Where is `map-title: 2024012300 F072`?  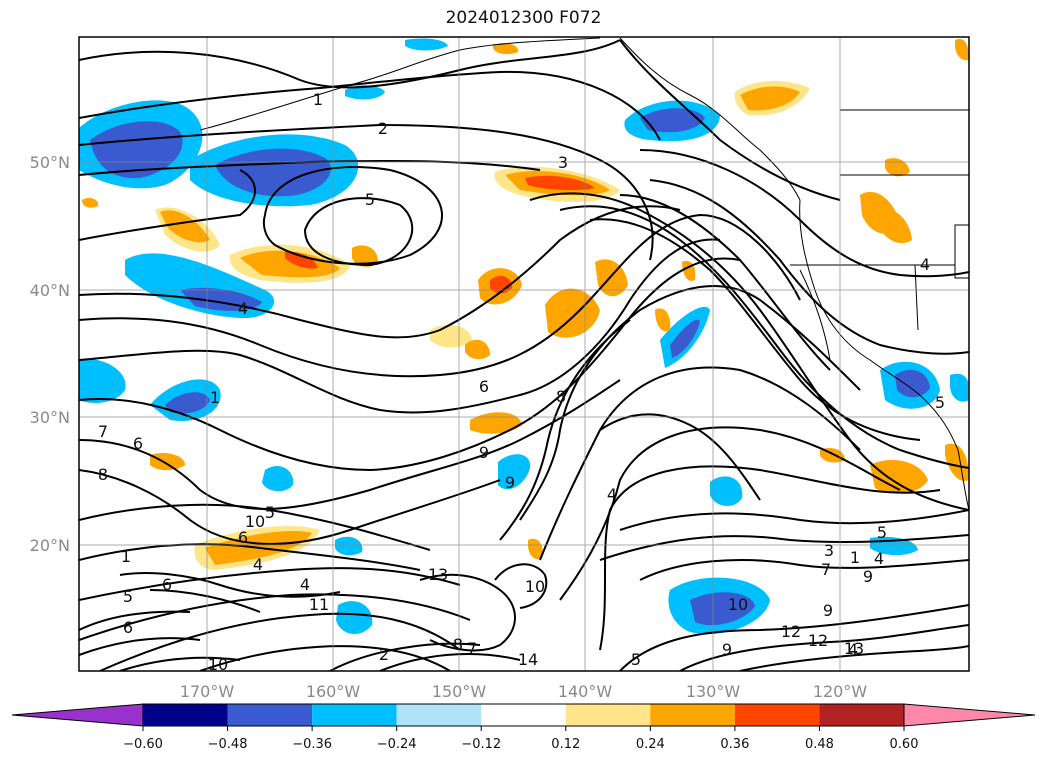 map-title: 2024012300 F072 is located at coordinates (523, 18).